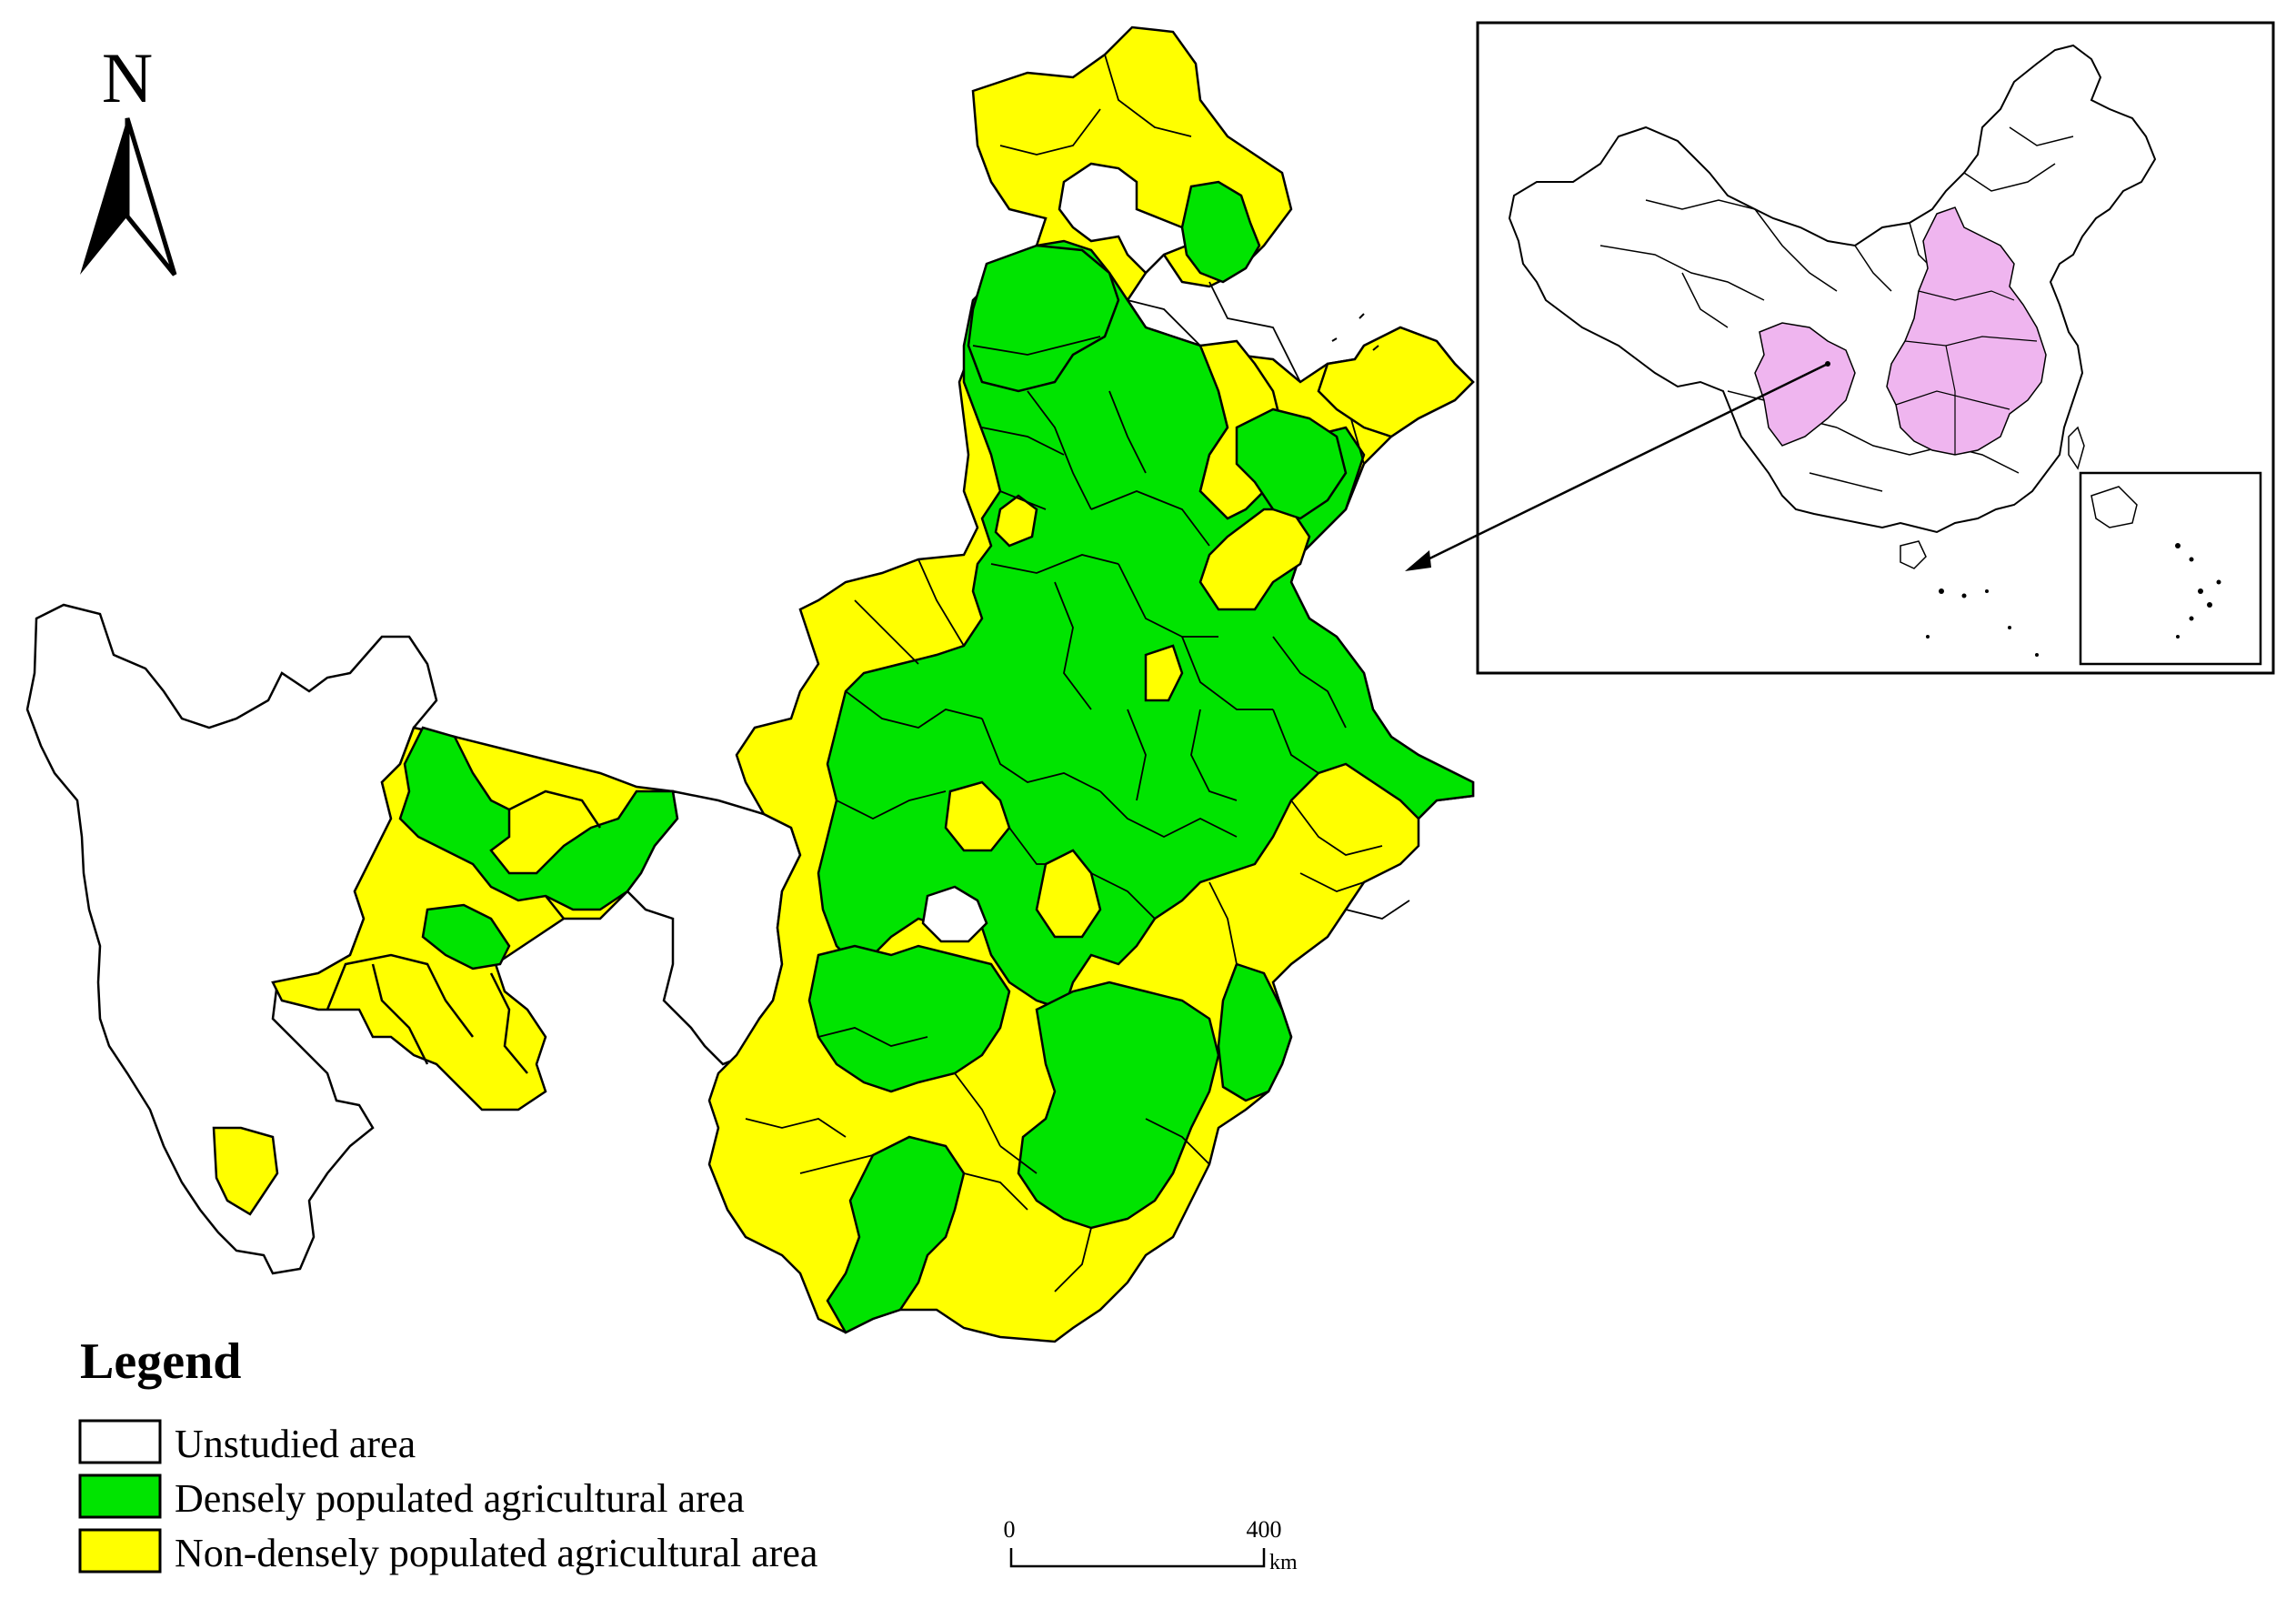 The height and width of the screenshot is (1599, 2296). Describe the element at coordinates (245, 1171) in the screenshot. I see `non-dense-area-sichuan-south` at that location.